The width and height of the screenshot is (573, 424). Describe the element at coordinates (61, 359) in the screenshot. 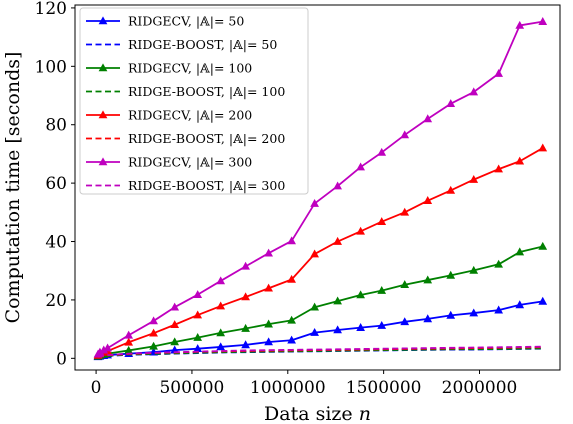

I see `y-tick-label: 0` at that location.